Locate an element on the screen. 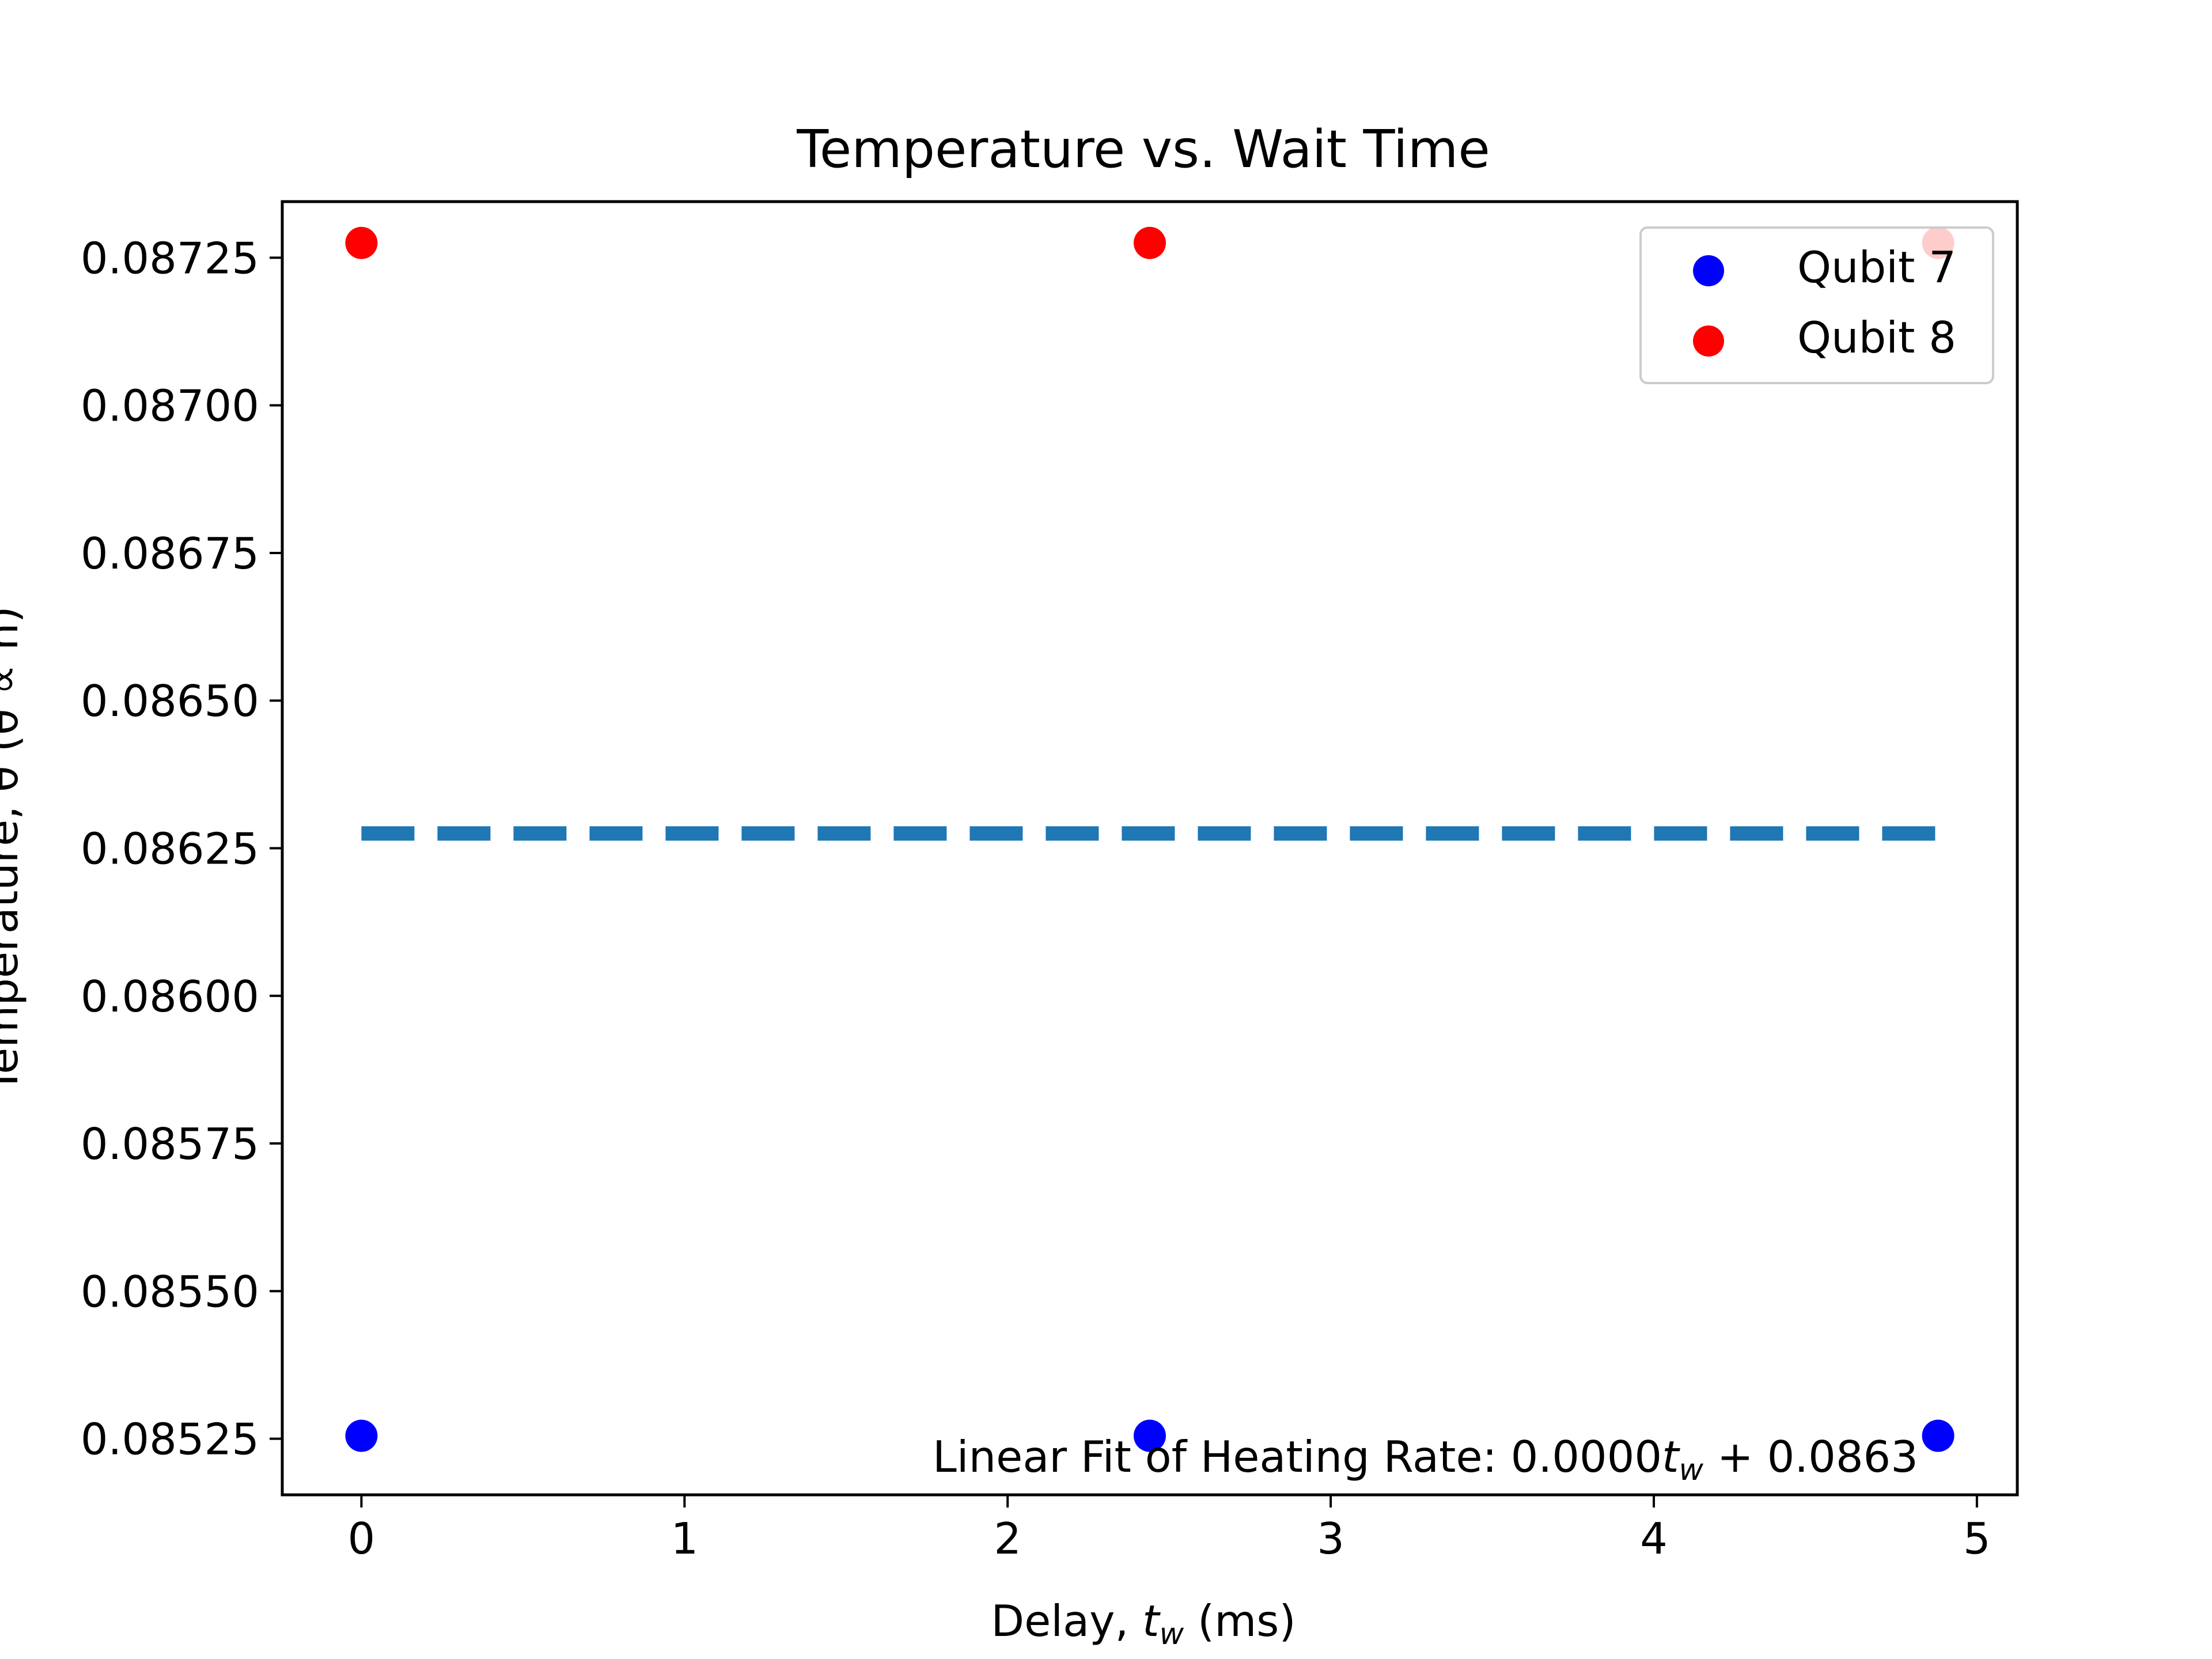 This screenshot has height=1659, width=2212. fit-annotation-var: t is located at coordinates (1671, 1456).